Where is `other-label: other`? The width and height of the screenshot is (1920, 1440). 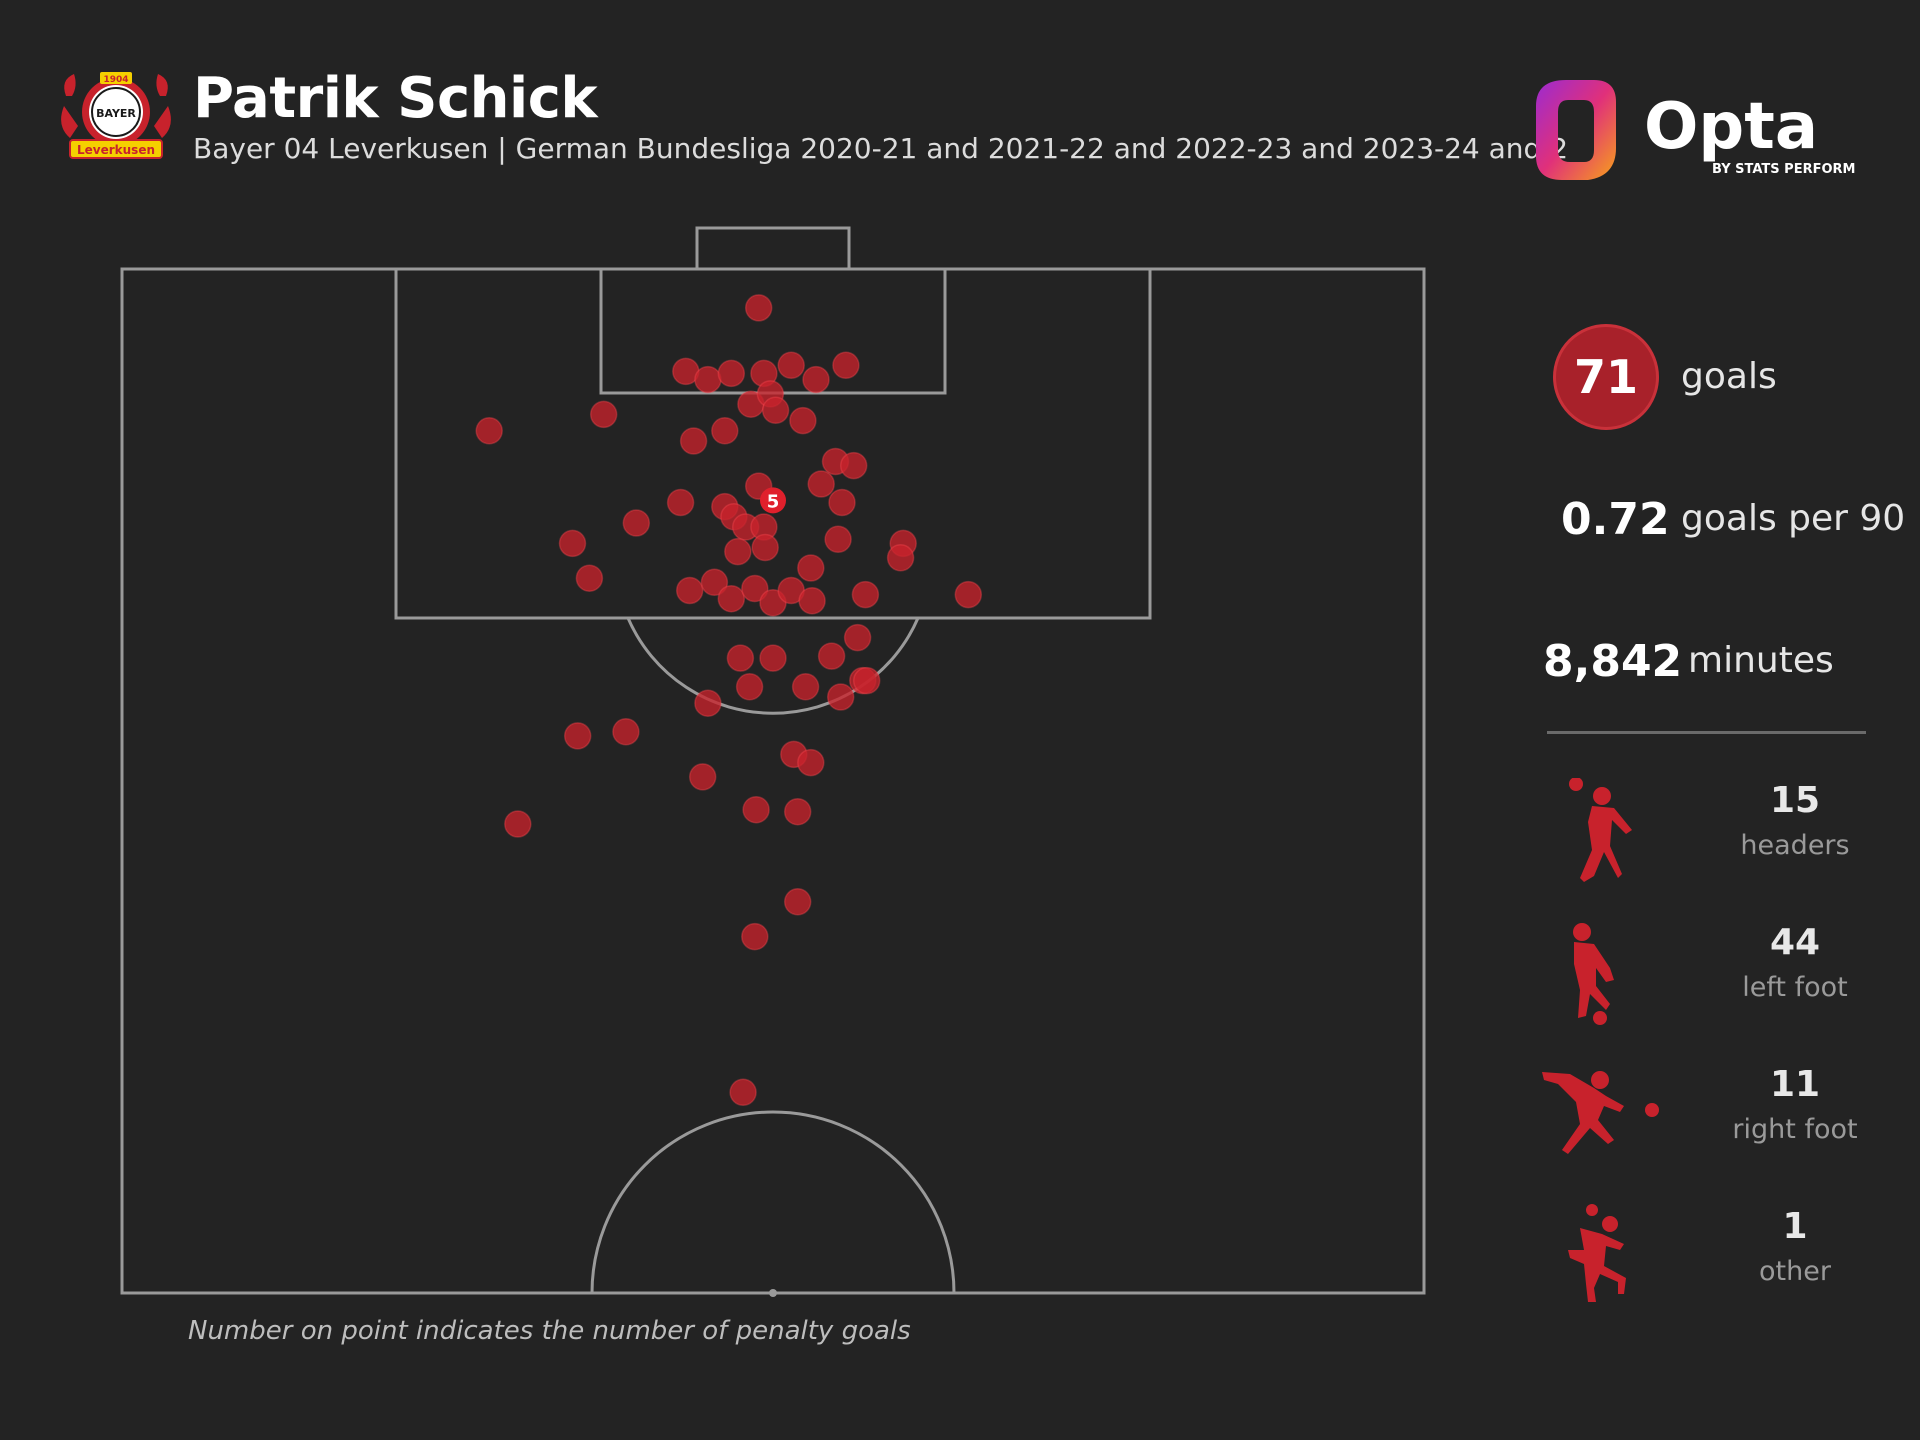
other-label: other is located at coordinates (1795, 1271).